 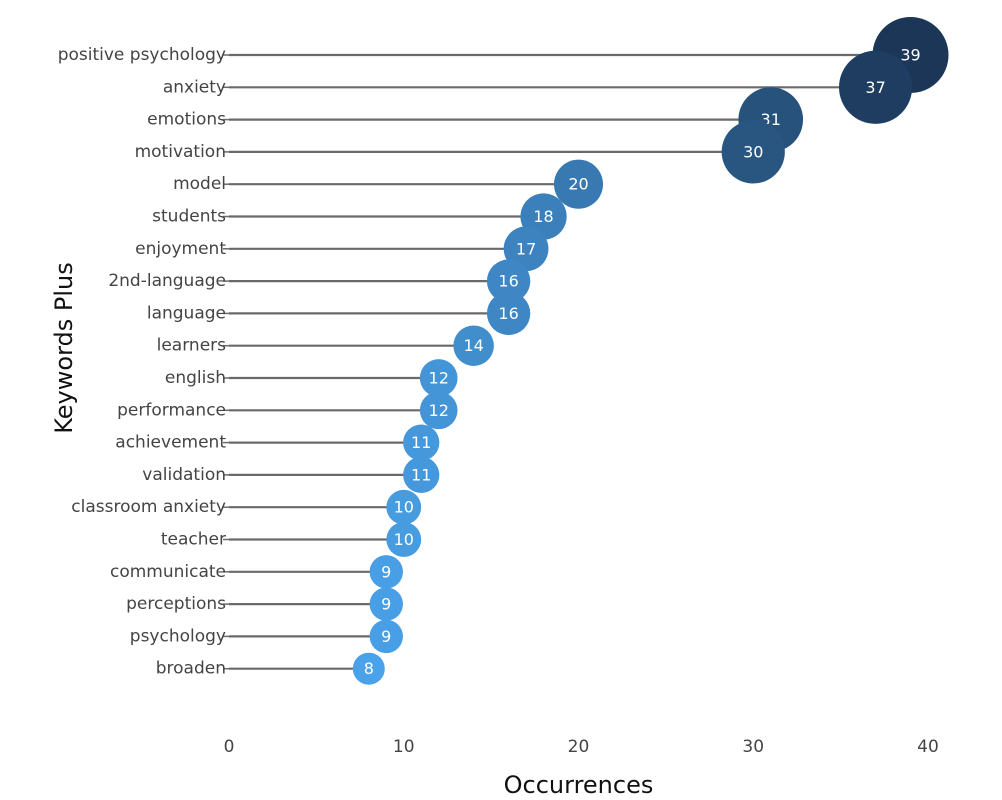 What do you see at coordinates (142, 55) in the screenshot?
I see `category-label: positive psychology` at bounding box center [142, 55].